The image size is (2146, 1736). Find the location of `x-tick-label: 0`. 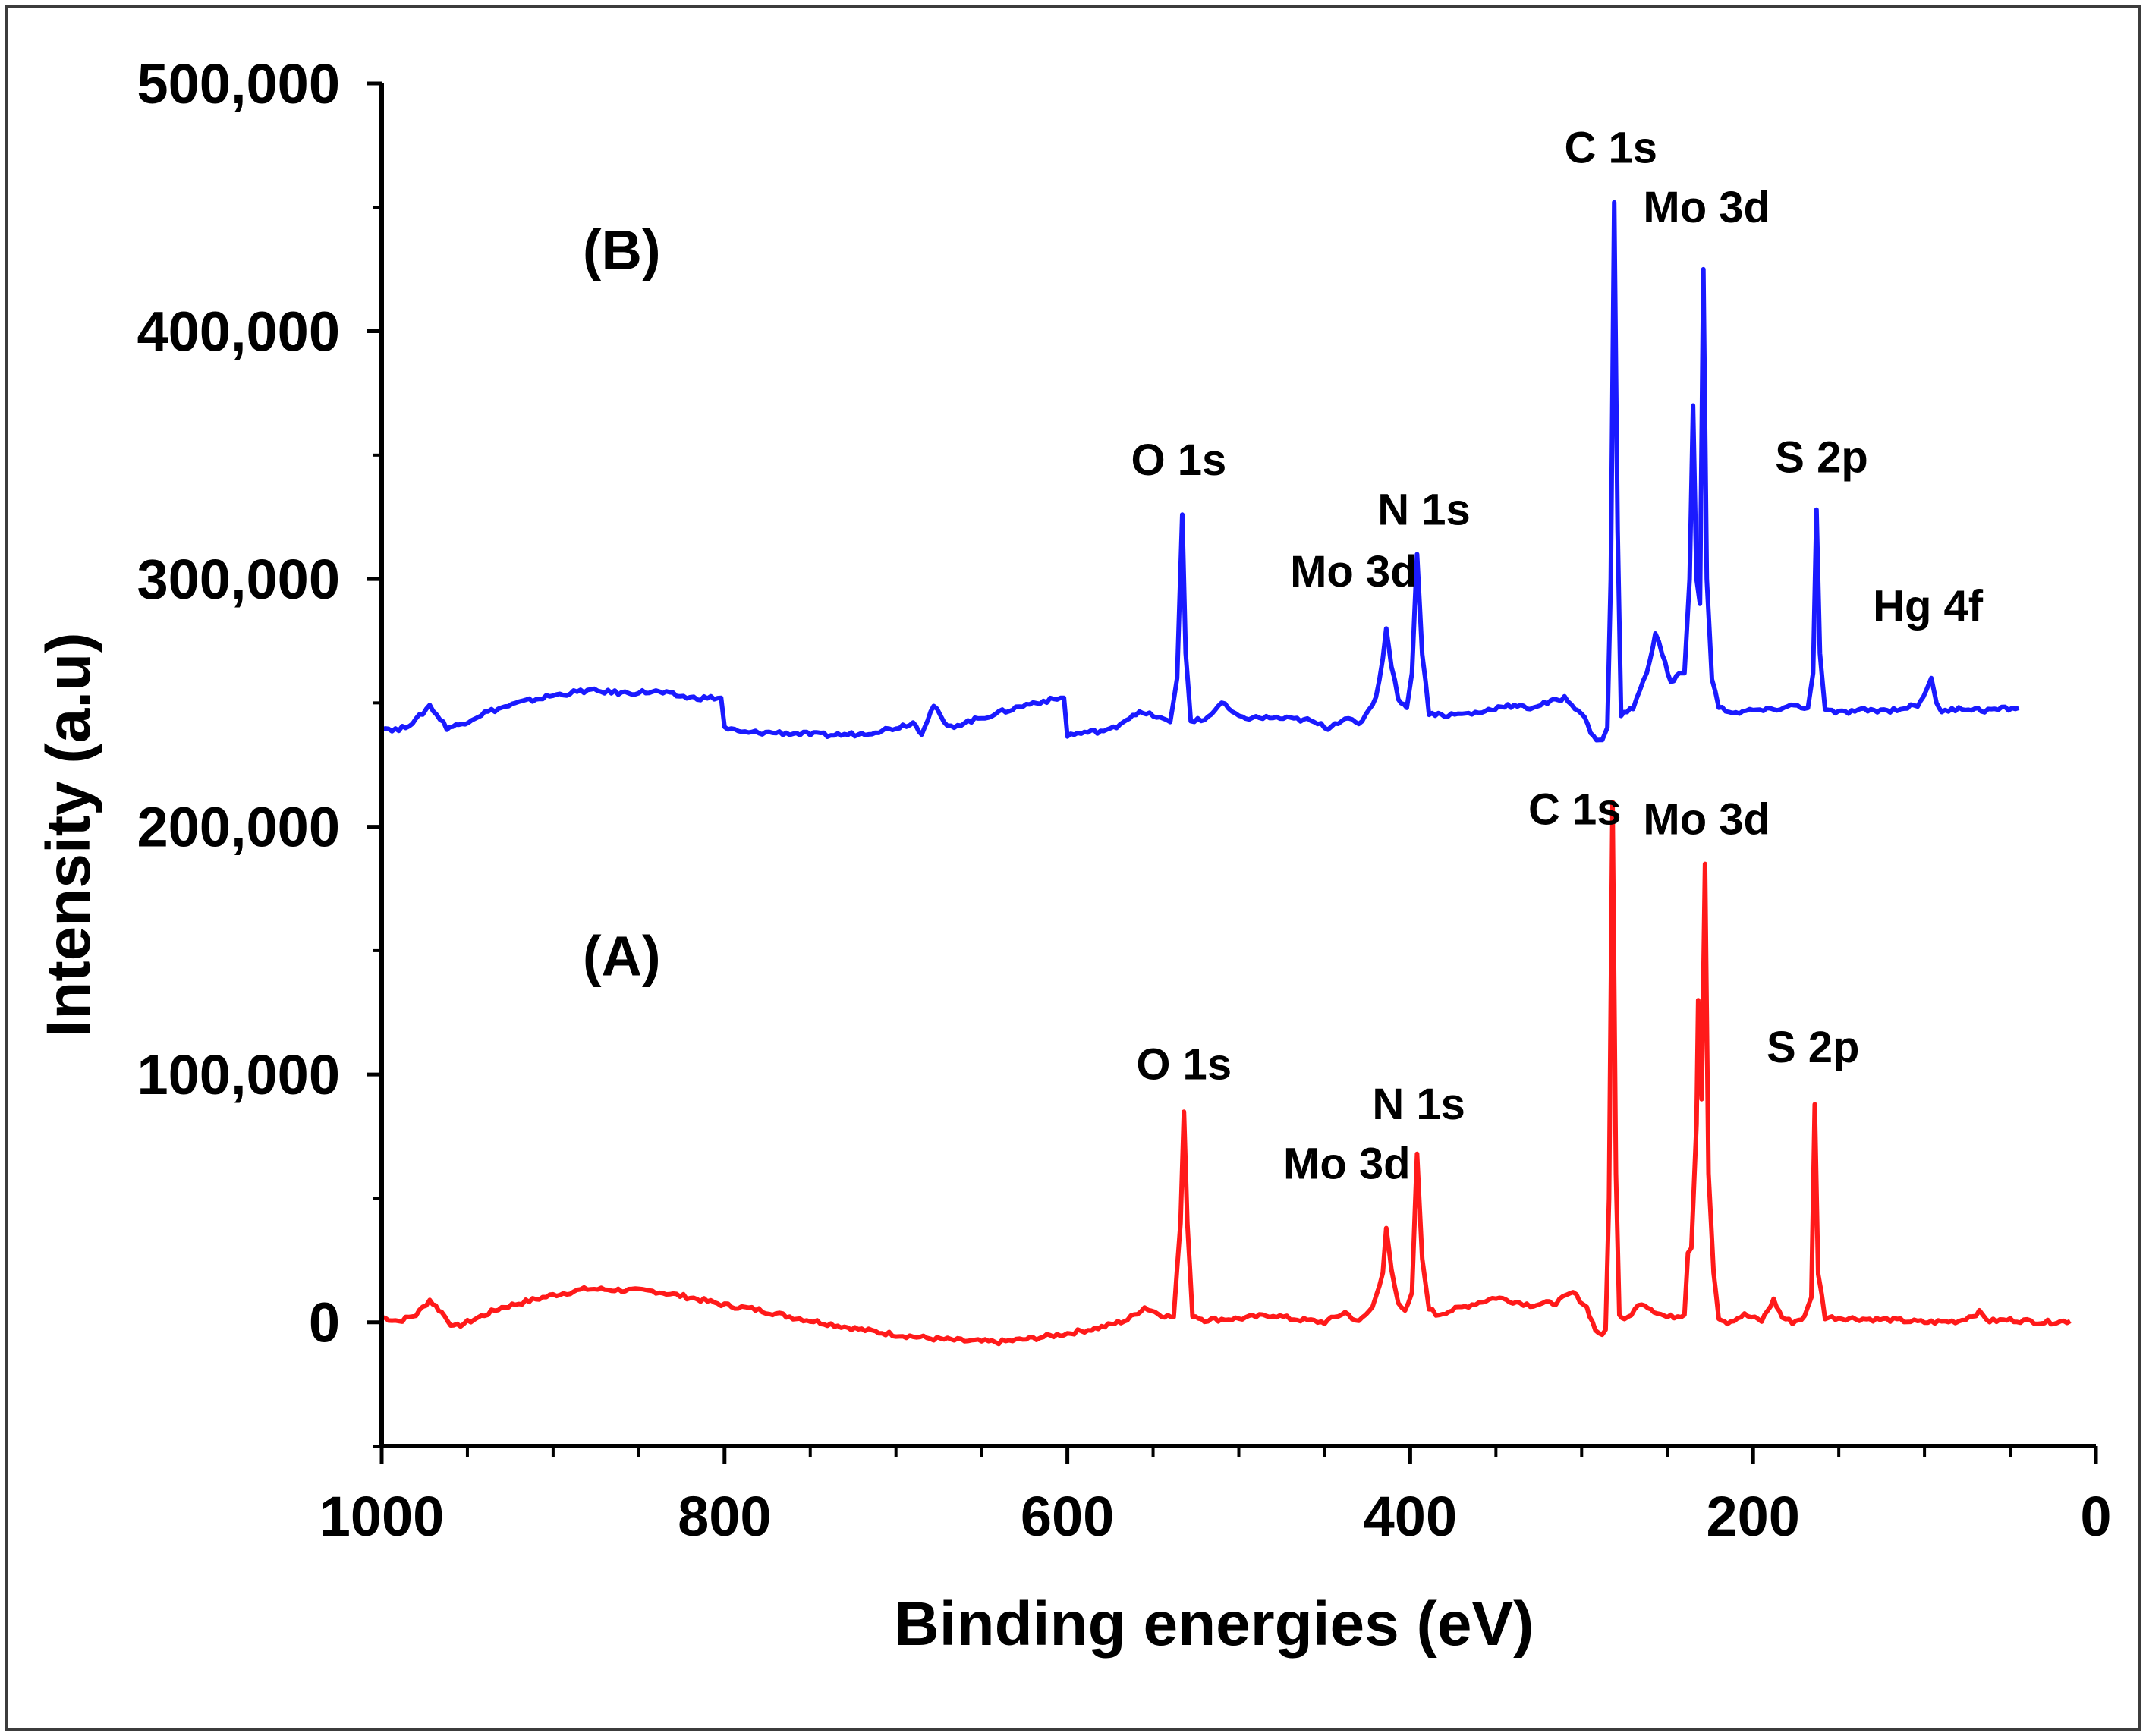

x-tick-label: 0 is located at coordinates (2095, 1516).